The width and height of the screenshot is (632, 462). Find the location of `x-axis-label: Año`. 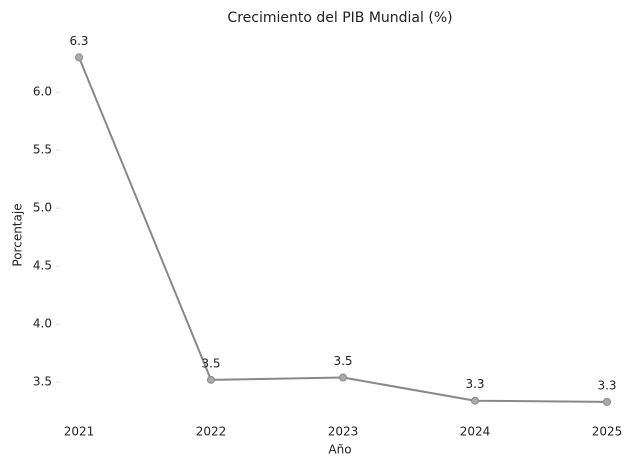

x-axis-label: Año is located at coordinates (339, 450).